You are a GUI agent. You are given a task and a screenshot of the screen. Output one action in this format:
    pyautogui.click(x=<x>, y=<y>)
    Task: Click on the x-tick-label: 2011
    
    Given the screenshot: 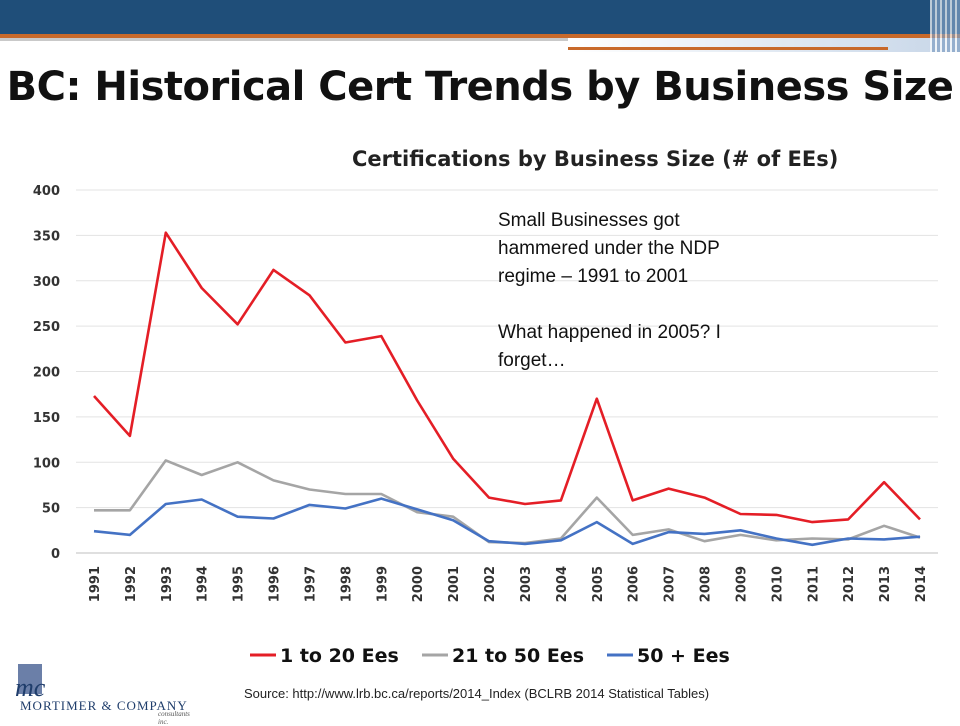 What is the action you would take?
    pyautogui.click(x=813, y=584)
    